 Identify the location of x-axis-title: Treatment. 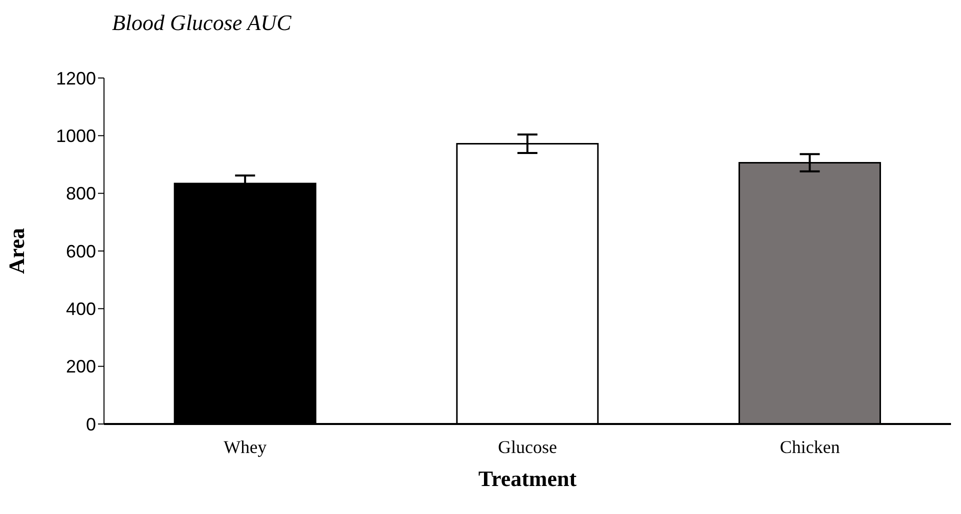
(528, 478).